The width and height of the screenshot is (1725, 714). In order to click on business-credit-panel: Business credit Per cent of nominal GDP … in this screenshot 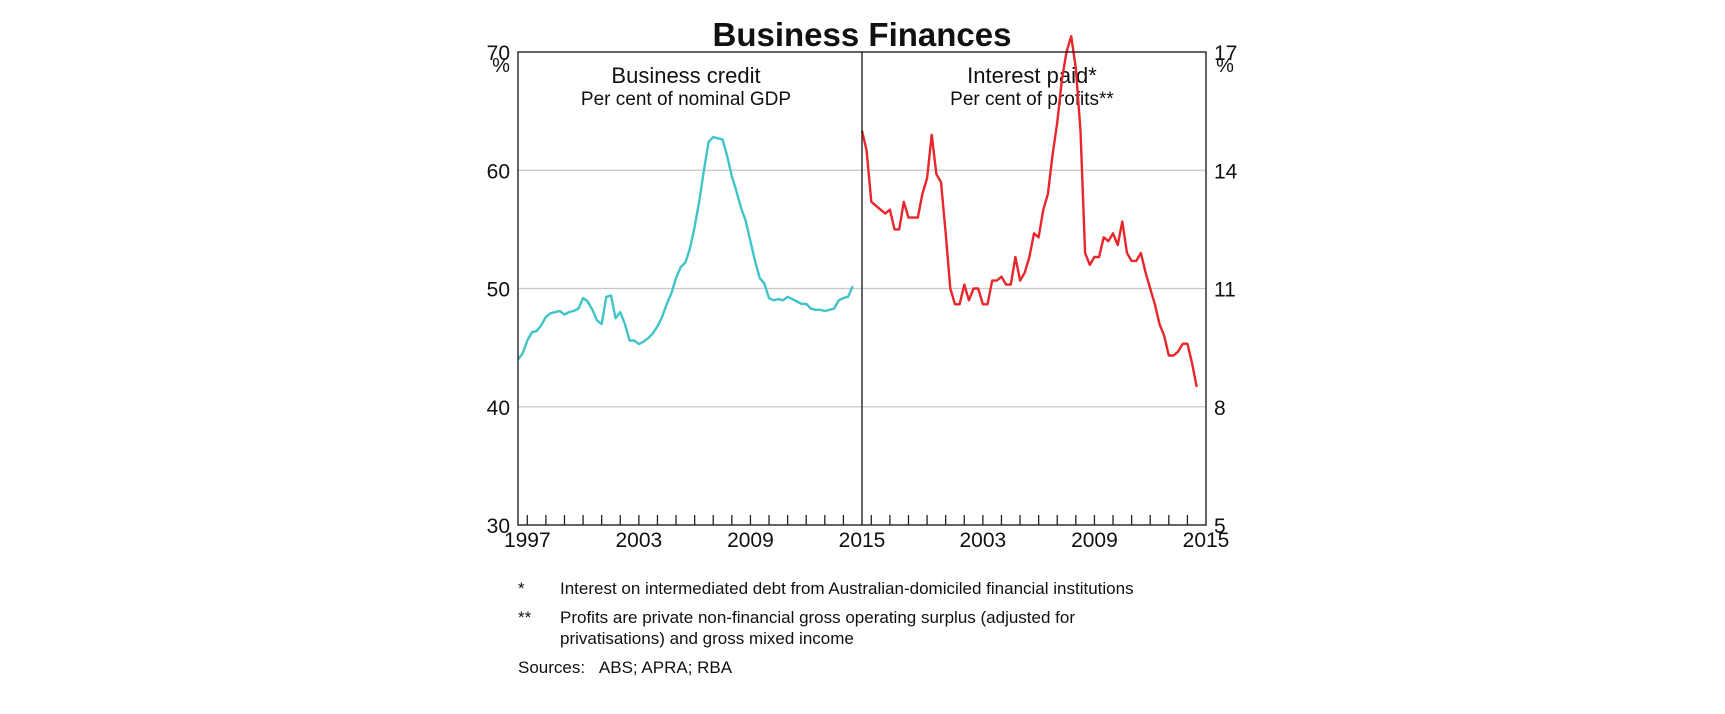, I will do `click(641, 82)`.